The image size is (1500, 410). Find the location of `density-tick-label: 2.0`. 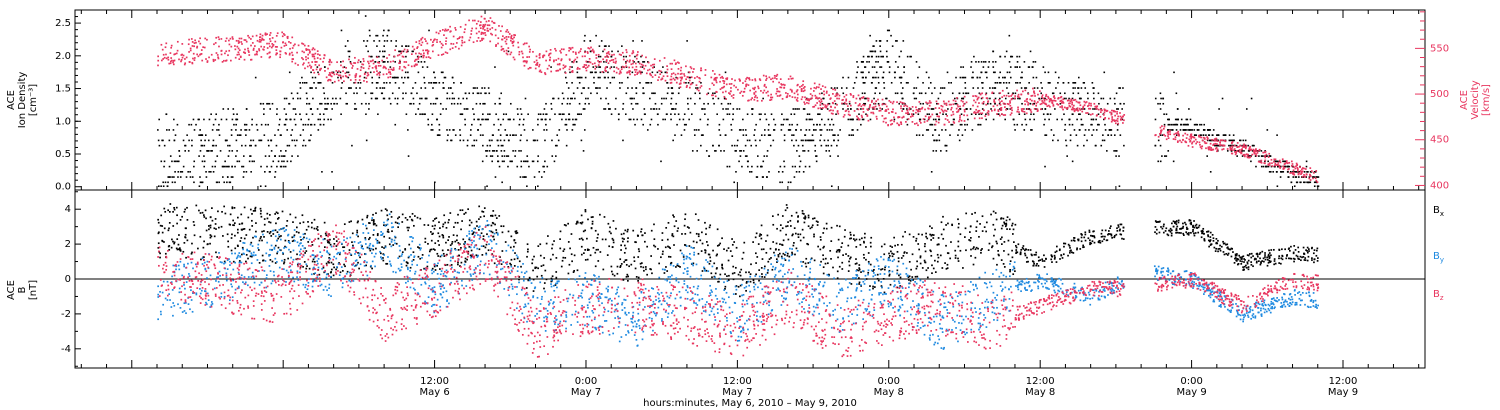

density-tick-label: 2.0 is located at coordinates (63, 56).